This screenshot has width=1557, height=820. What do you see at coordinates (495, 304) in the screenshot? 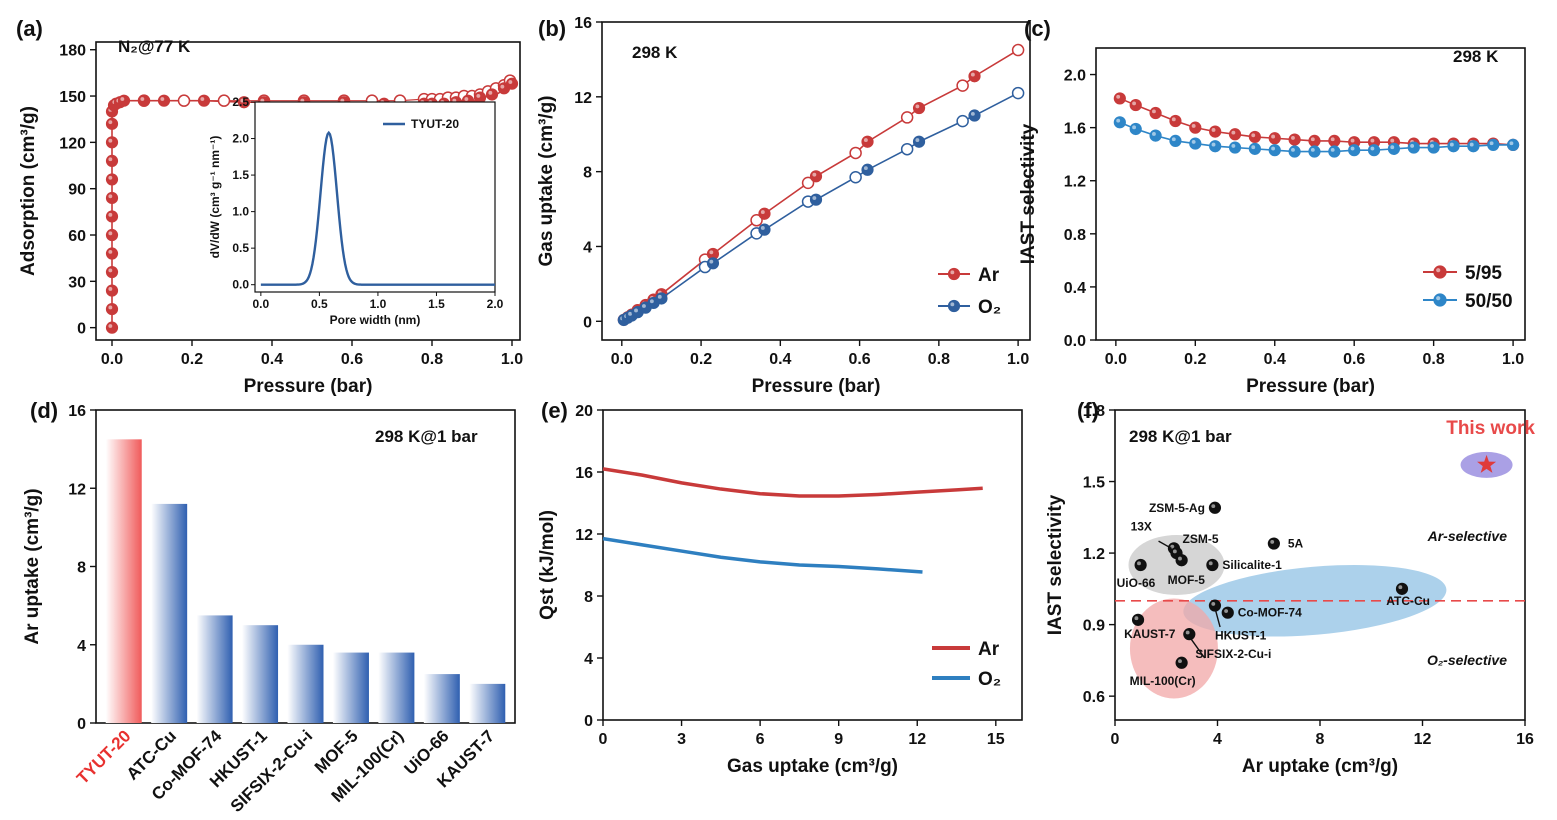
I see `inset-x-tick-label: 2.0` at bounding box center [495, 304].